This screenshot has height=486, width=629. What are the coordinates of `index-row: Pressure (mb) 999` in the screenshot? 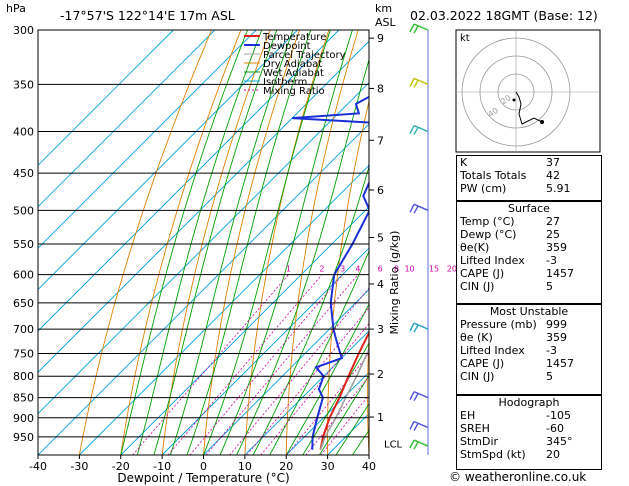 It's located at (529, 324).